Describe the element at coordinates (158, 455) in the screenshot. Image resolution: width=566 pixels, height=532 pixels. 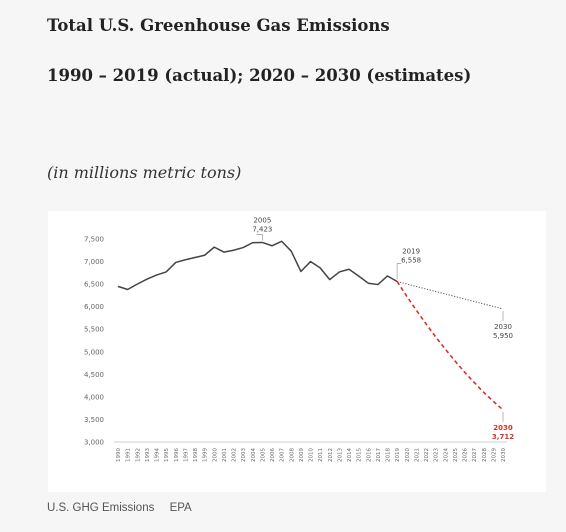
I see `x-tick-label: 1994` at that location.